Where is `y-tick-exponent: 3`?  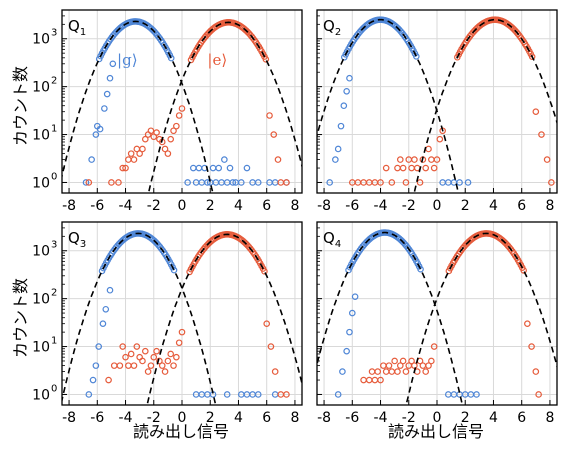
y-tick-exponent: 3 is located at coordinates (54, 33).